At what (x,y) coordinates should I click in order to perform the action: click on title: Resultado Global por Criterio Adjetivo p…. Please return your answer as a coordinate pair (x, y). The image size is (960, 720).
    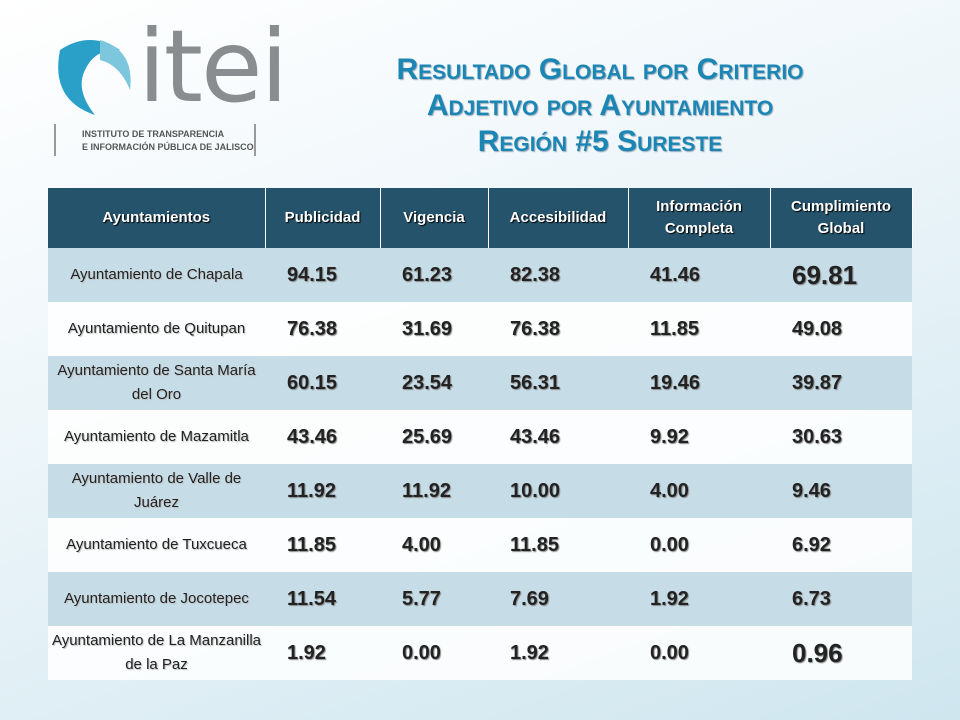
    Looking at the image, I should click on (600, 106).